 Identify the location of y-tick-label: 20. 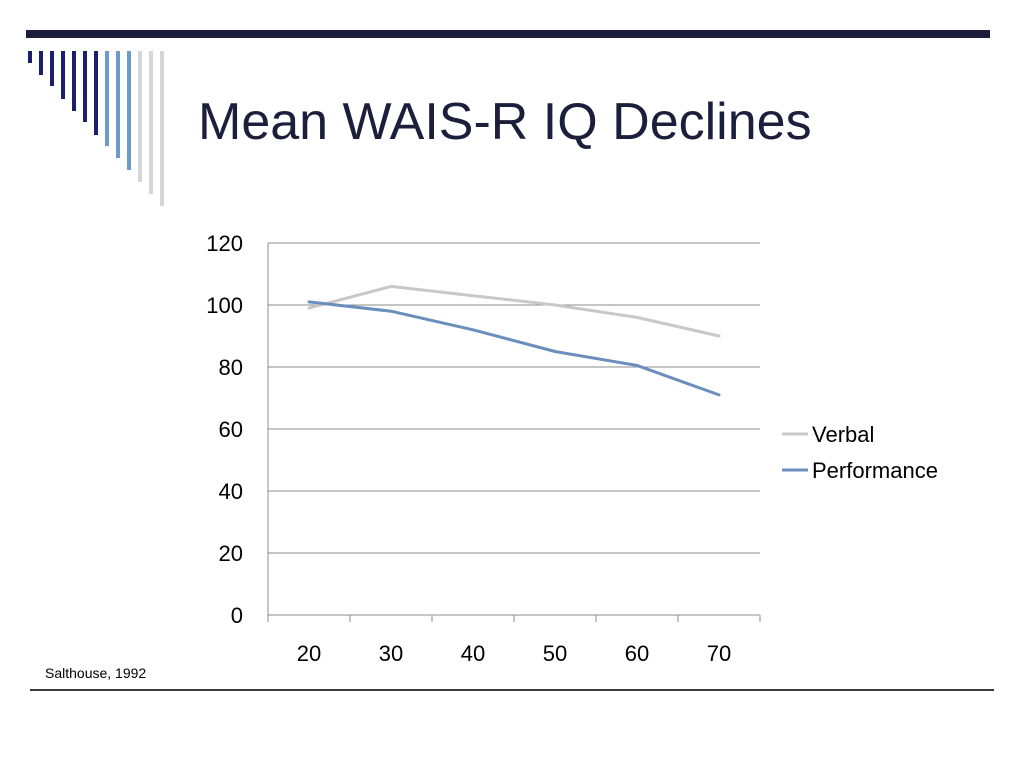
(231, 553).